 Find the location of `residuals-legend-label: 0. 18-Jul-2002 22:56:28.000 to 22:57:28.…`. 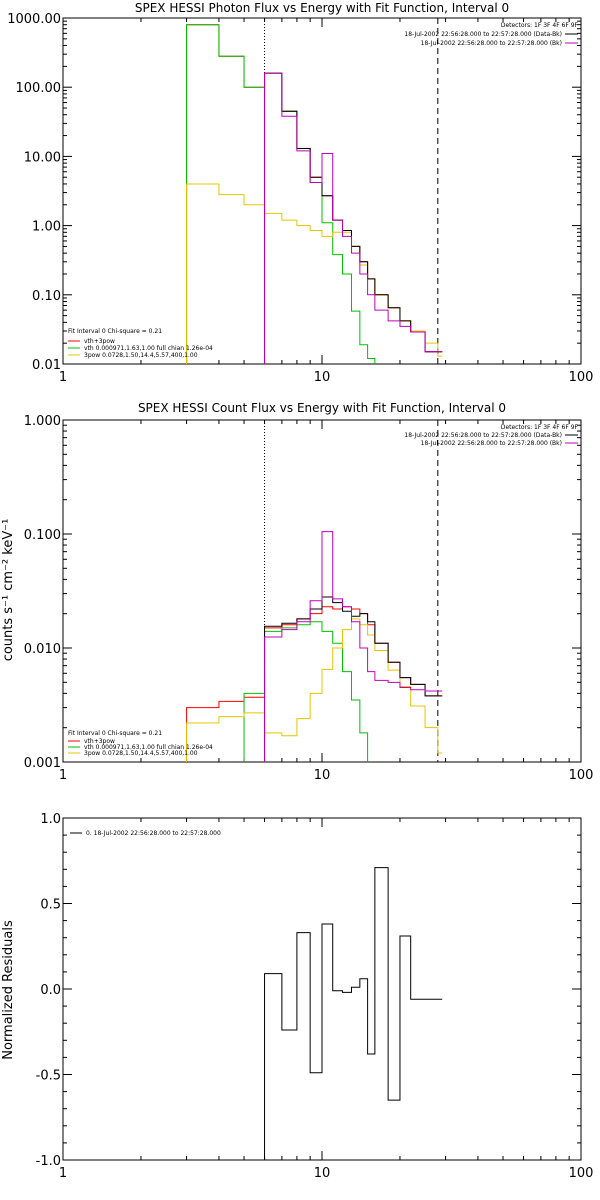

residuals-legend-label: 0. 18-Jul-2002 22:56:28.000 to 22:57:28.… is located at coordinates (153, 833).